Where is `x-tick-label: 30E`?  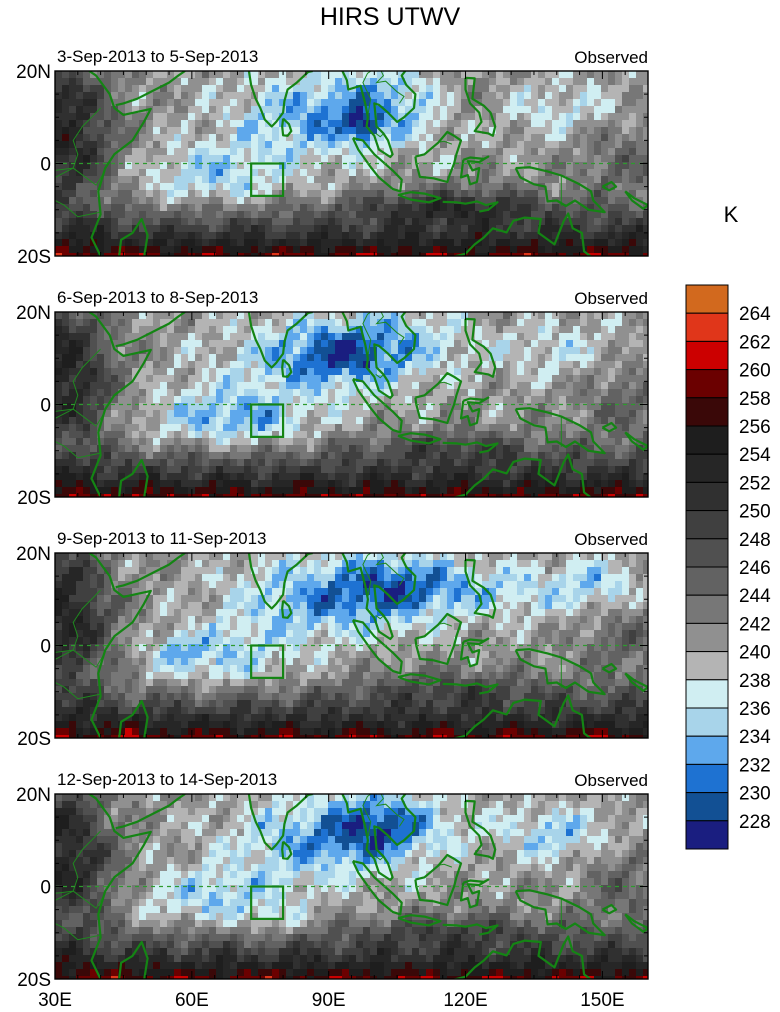 x-tick-label: 30E is located at coordinates (55, 1000).